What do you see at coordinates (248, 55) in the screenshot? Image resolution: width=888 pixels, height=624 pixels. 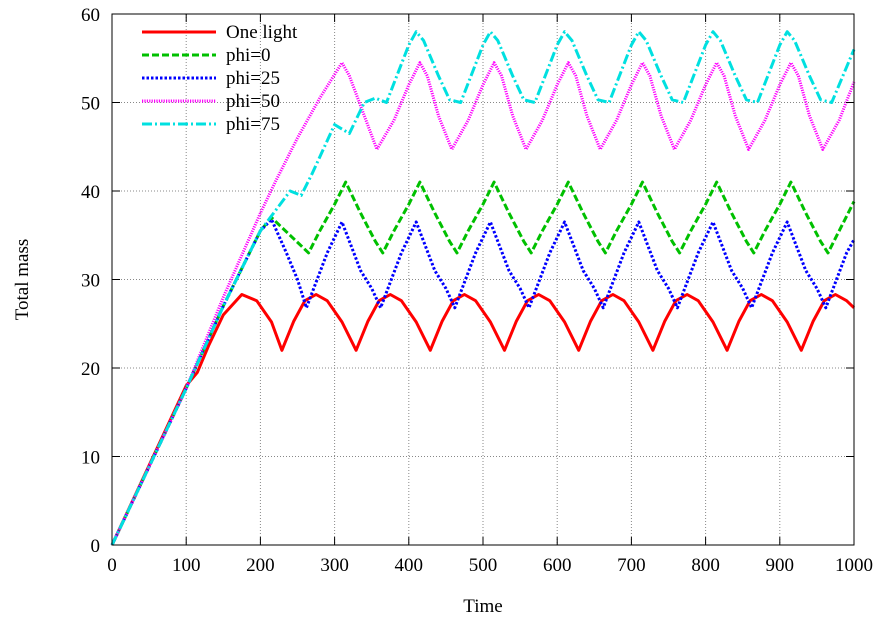 I see `legend-label: phi=0` at bounding box center [248, 55].